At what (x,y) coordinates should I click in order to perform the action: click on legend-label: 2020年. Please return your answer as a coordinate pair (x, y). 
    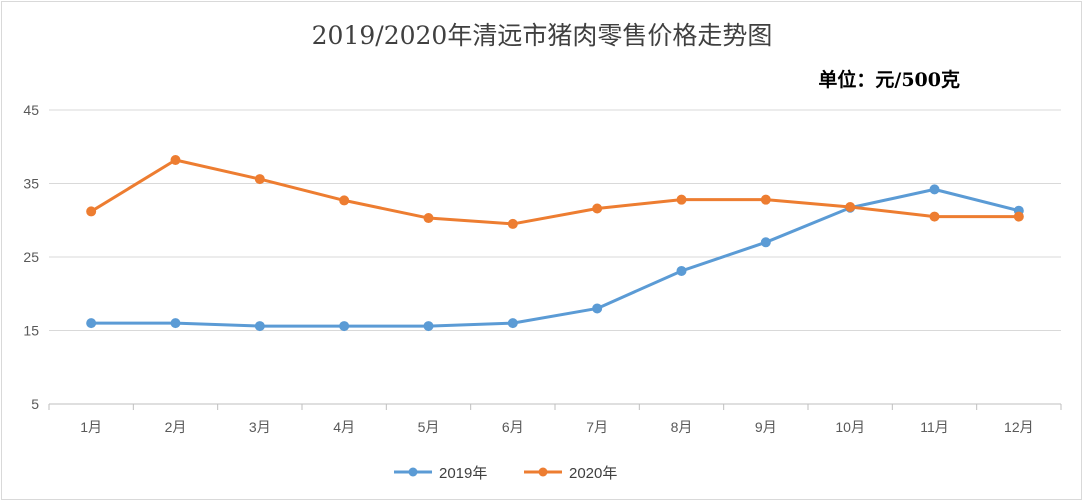
    Looking at the image, I should click on (593, 473).